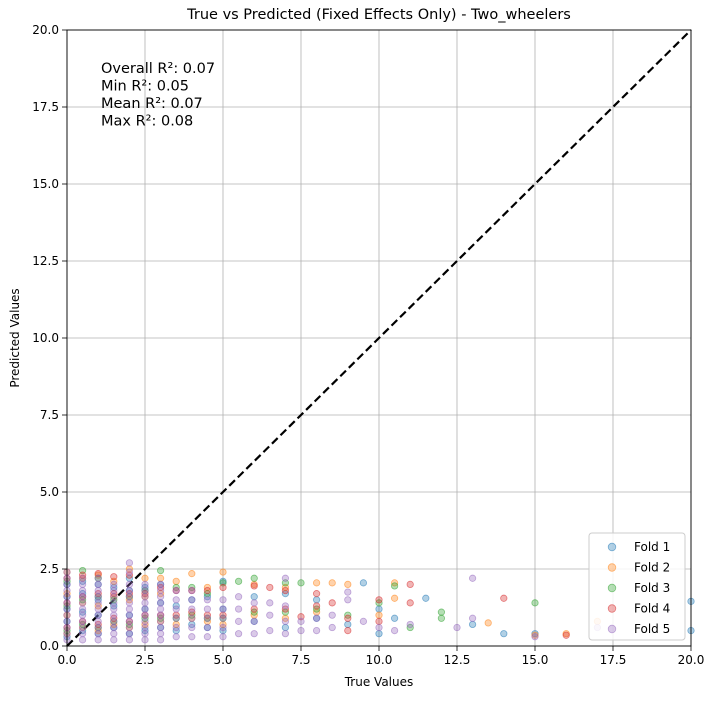  Describe the element at coordinates (158, 69) in the screenshot. I see `r2-annotation-line: Overall R²: 0.07` at that location.